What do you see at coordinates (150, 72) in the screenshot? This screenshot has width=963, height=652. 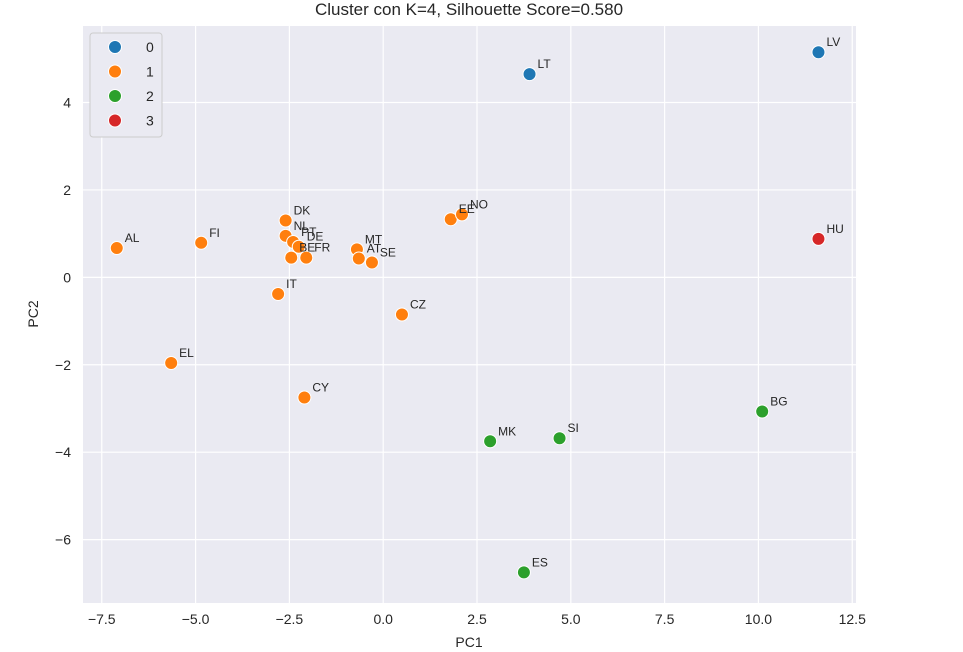 I see `legend-label: 1` at bounding box center [150, 72].